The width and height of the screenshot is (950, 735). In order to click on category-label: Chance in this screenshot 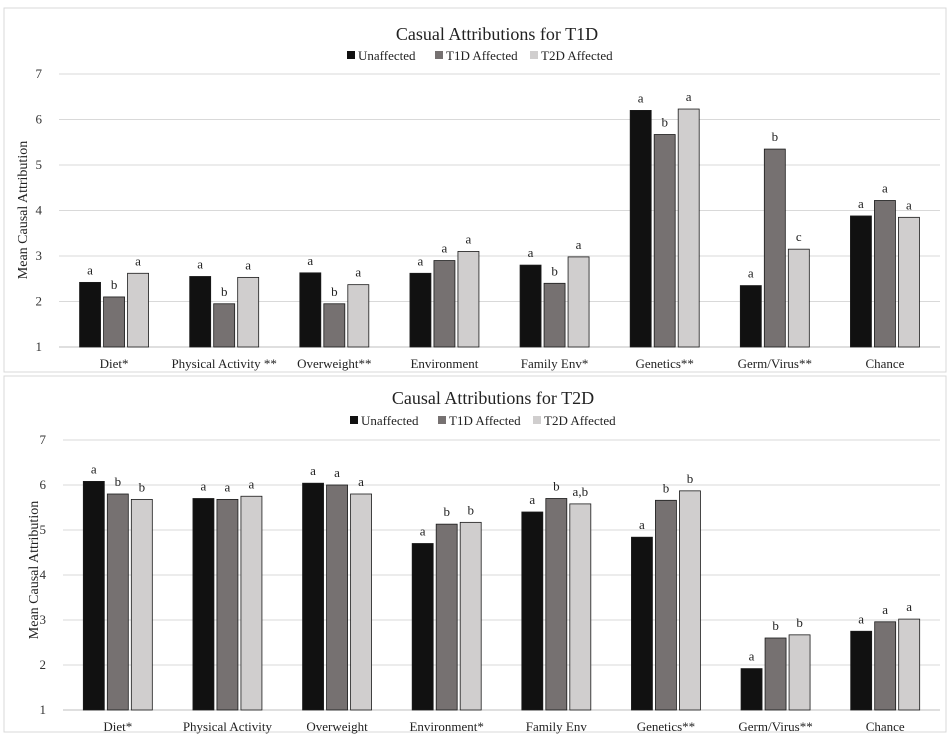, I will do `click(885, 726)`.